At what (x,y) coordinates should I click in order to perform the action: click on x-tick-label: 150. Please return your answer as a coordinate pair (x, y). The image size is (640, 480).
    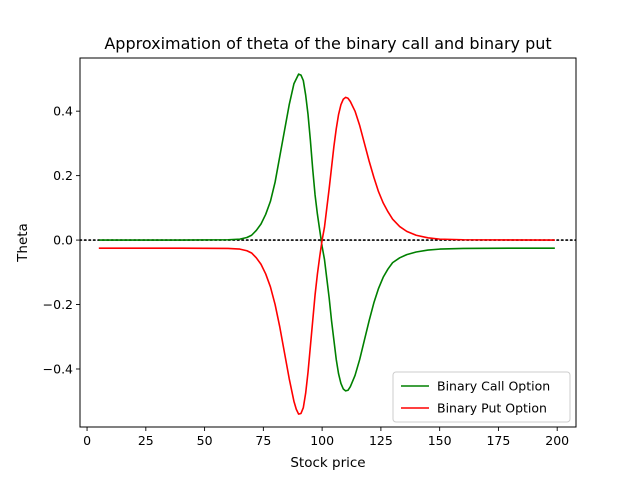
    Looking at the image, I should click on (440, 440).